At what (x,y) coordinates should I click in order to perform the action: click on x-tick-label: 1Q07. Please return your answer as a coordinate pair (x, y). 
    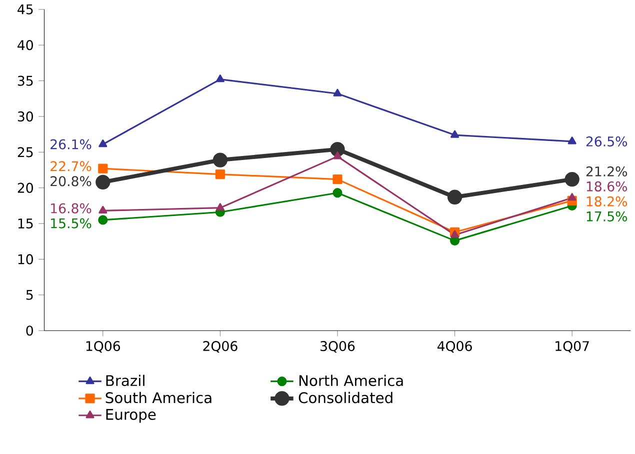
    Looking at the image, I should click on (572, 347).